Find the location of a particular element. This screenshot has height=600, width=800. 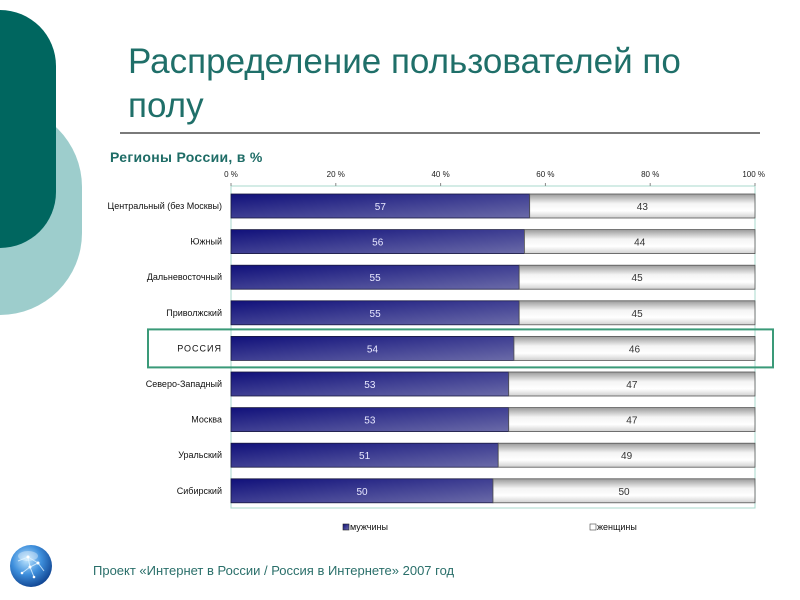

data-label-men: 51 is located at coordinates (365, 456).